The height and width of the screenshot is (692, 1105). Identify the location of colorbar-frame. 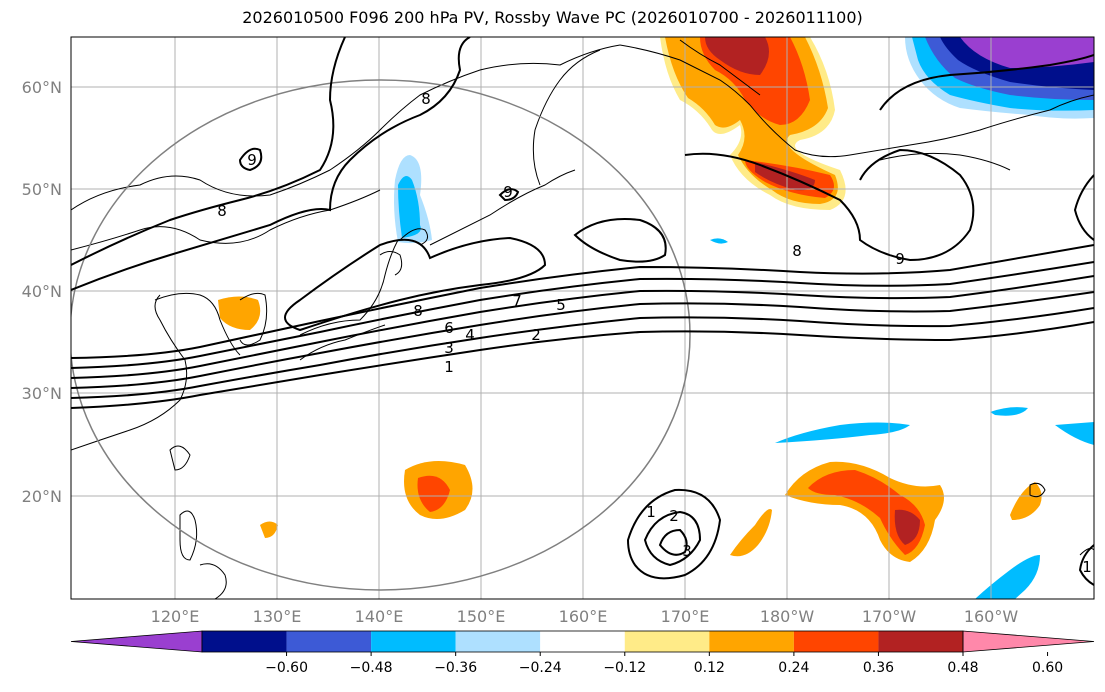
(582, 641).